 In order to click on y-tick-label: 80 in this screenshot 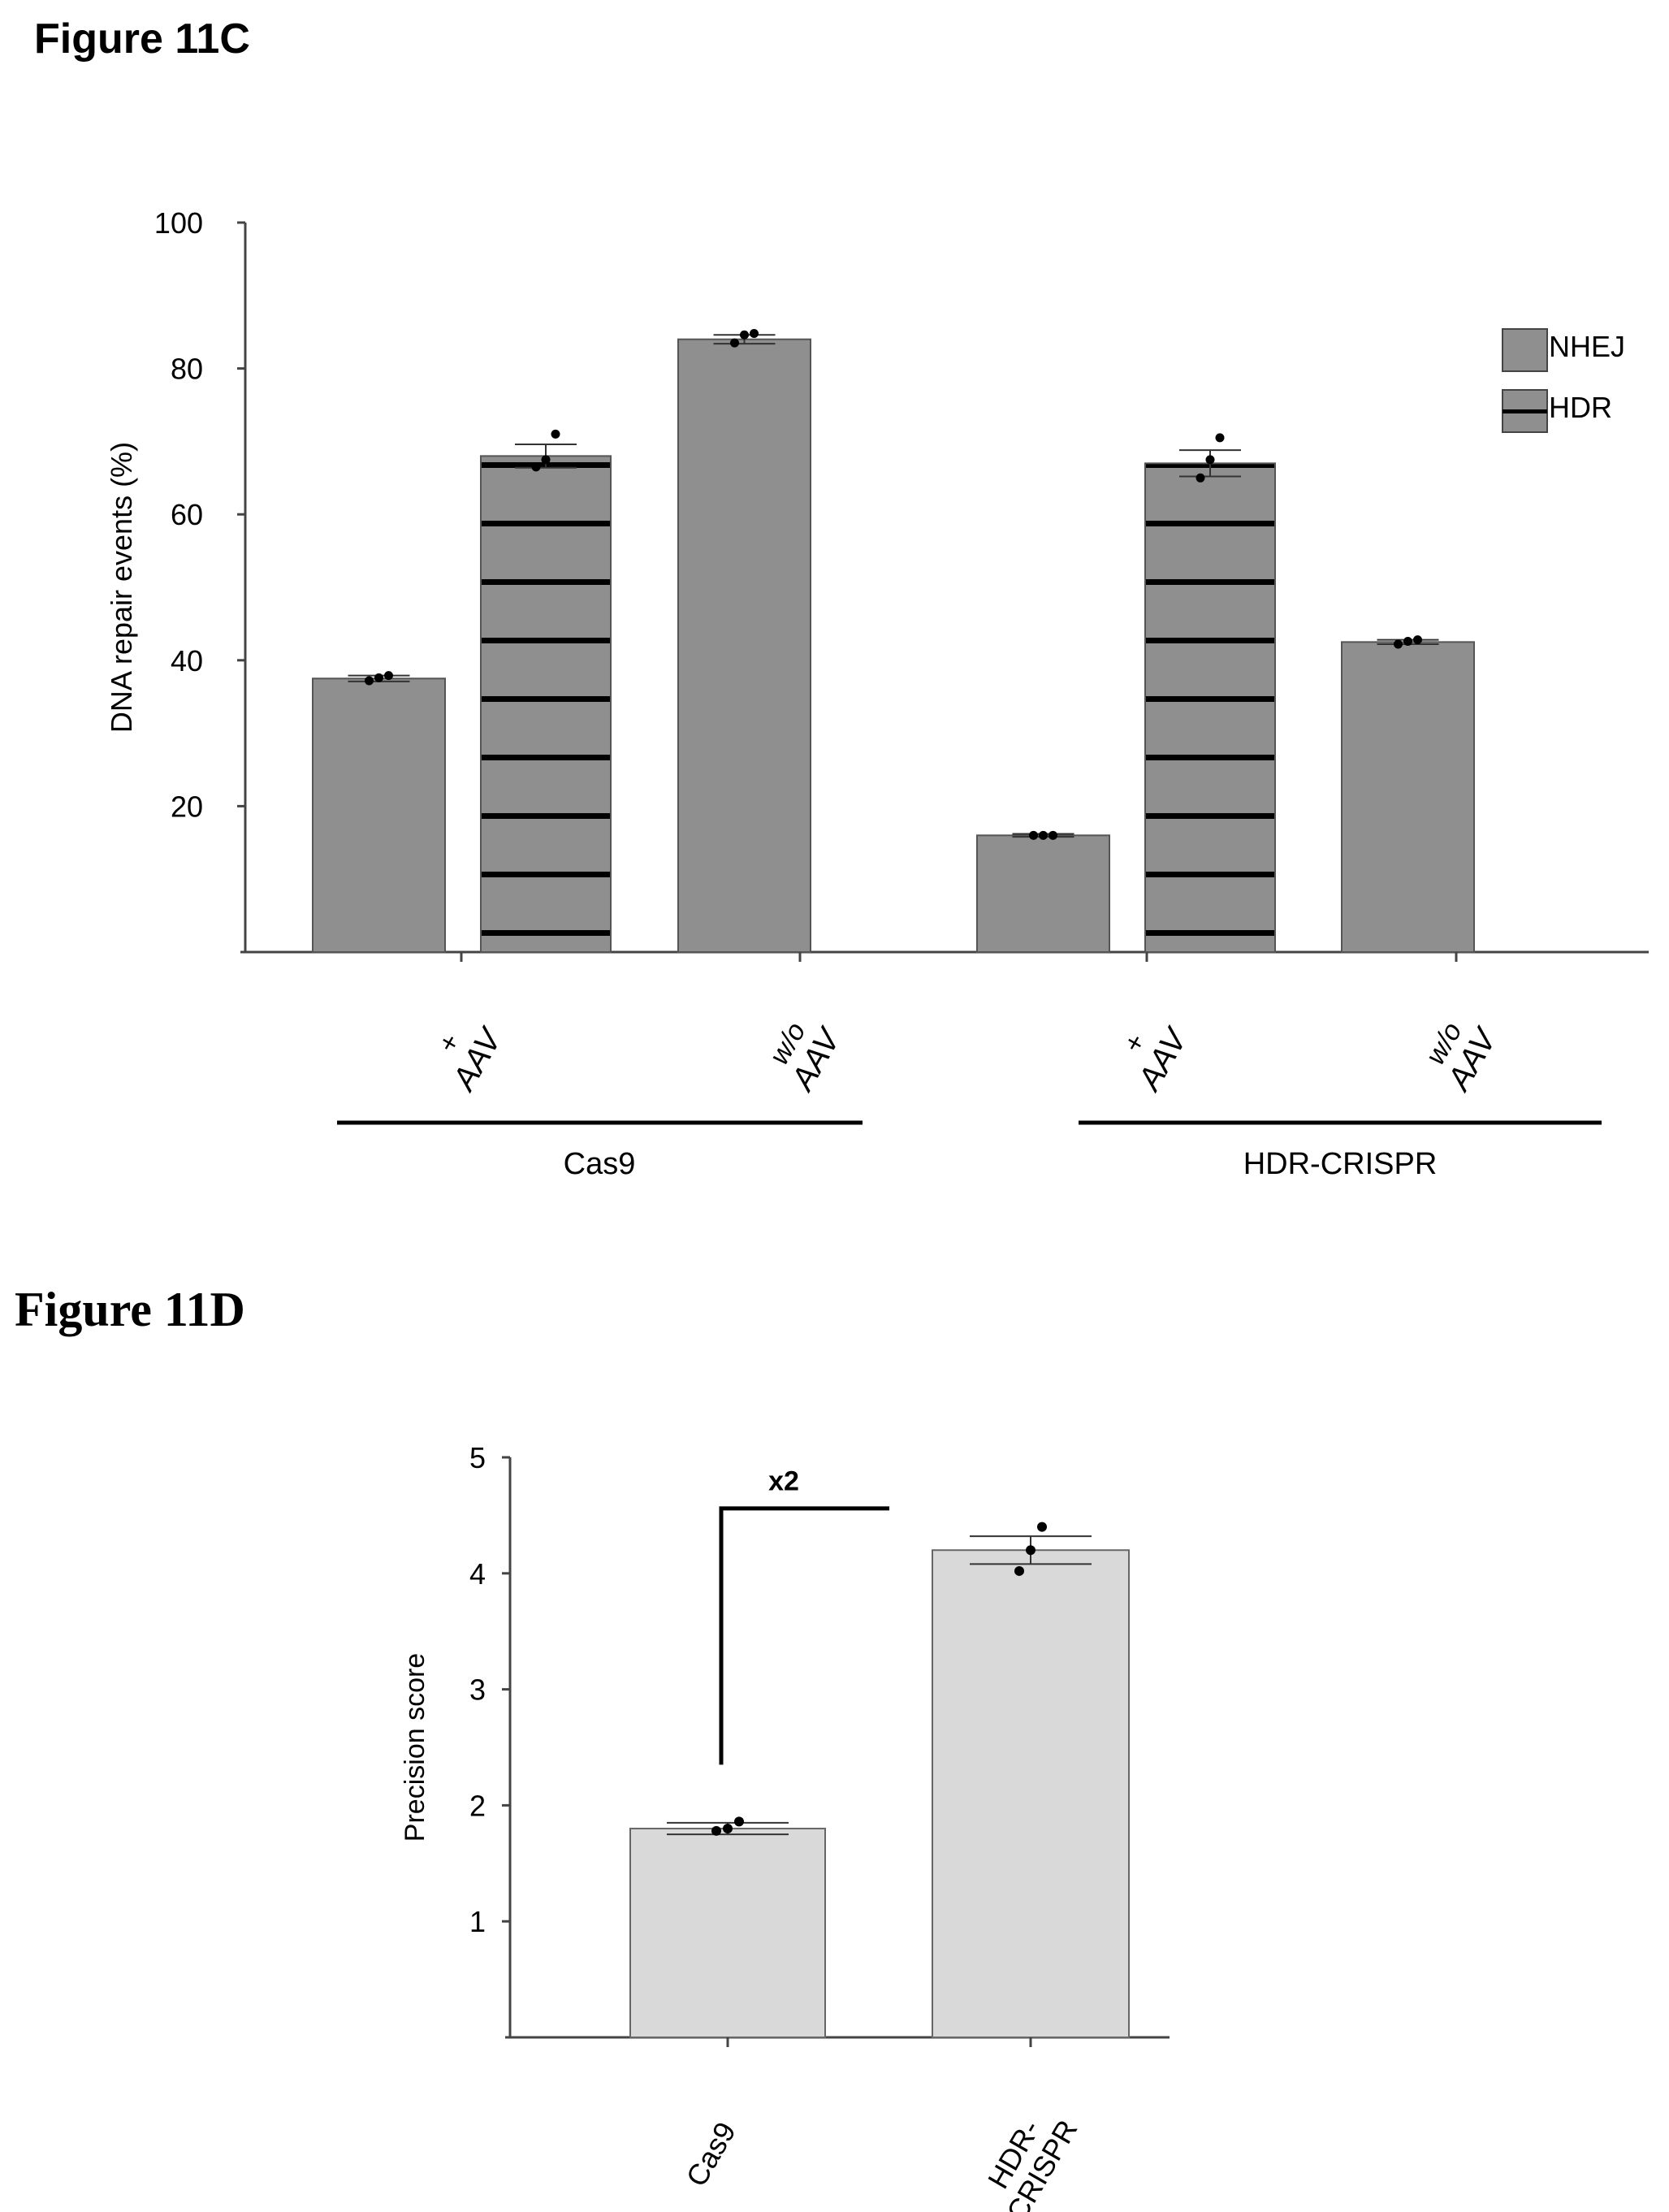, I will do `click(187, 369)`.